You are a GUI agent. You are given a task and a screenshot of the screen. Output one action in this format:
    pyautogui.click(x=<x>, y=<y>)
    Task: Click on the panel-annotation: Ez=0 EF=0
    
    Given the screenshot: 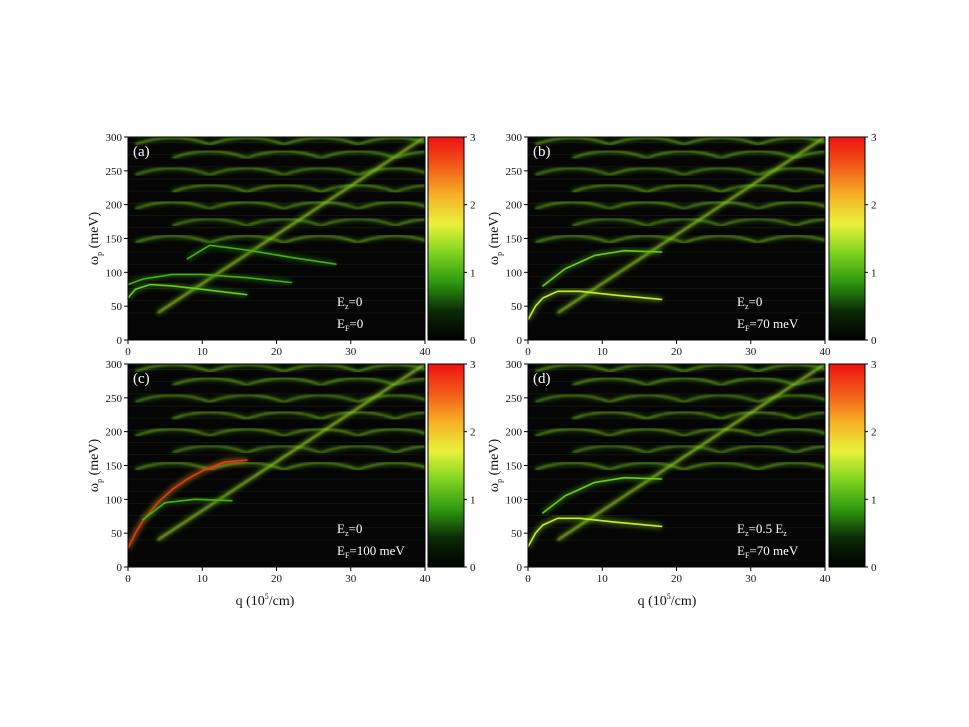 What is the action you would take?
    pyautogui.click(x=350, y=313)
    